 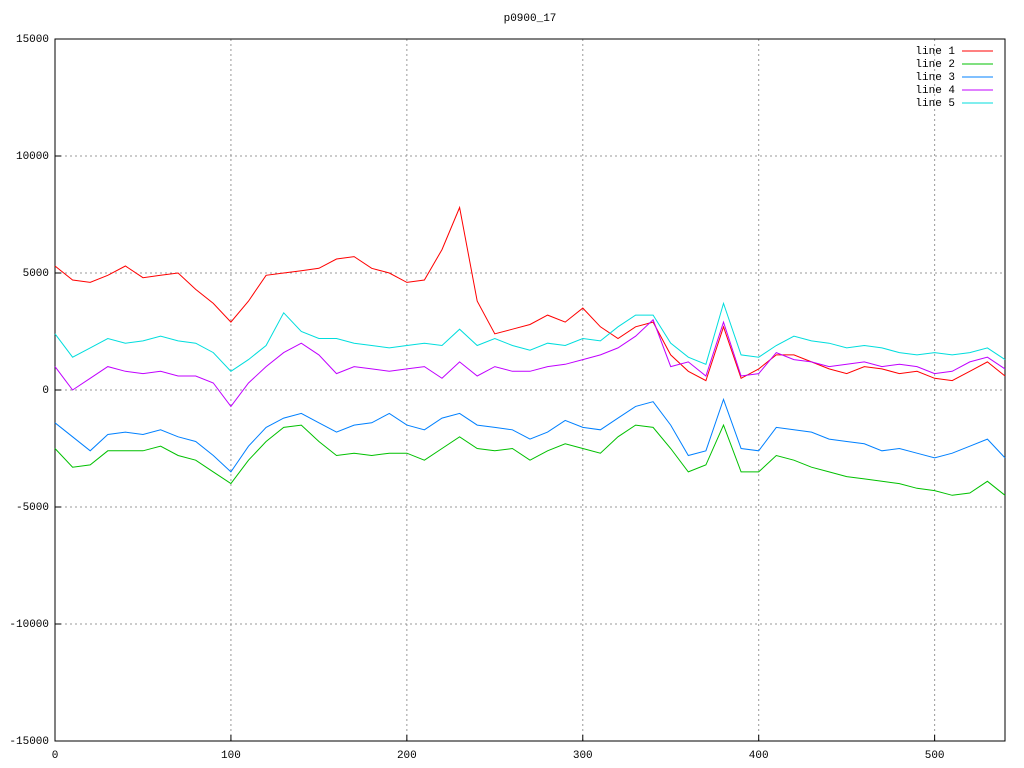 I want to click on legend-label: line 1, so click(x=935, y=52).